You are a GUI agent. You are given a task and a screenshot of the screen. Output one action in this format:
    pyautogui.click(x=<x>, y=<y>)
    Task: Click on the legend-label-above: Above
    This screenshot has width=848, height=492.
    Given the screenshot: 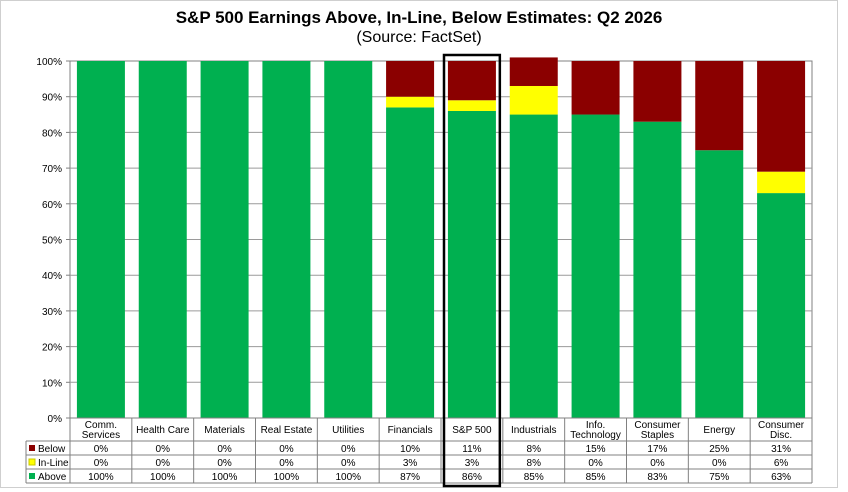 What is the action you would take?
    pyautogui.click(x=52, y=477)
    